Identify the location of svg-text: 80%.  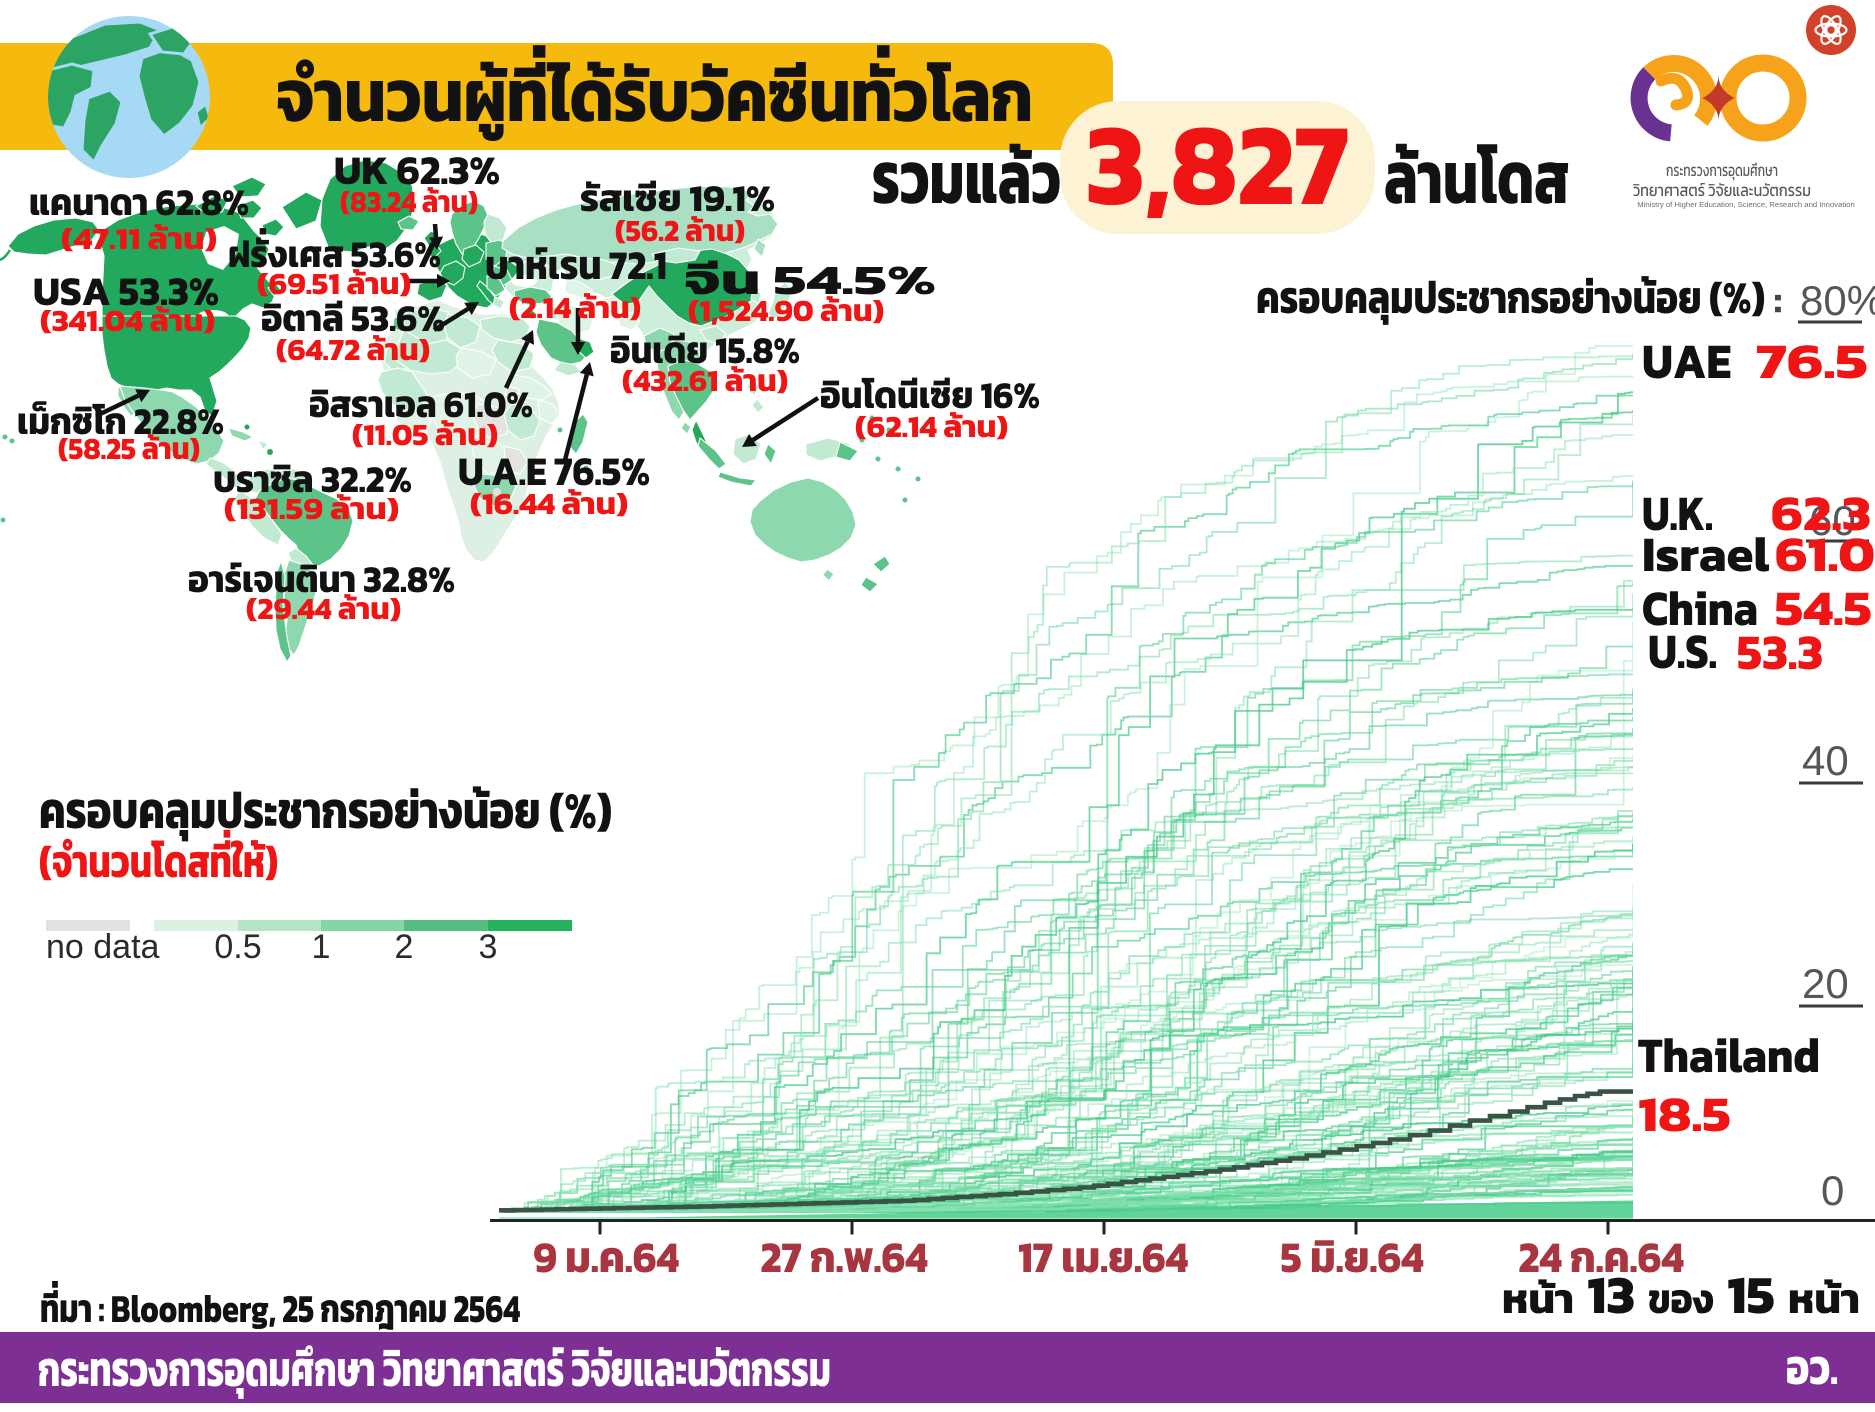
(1837, 300).